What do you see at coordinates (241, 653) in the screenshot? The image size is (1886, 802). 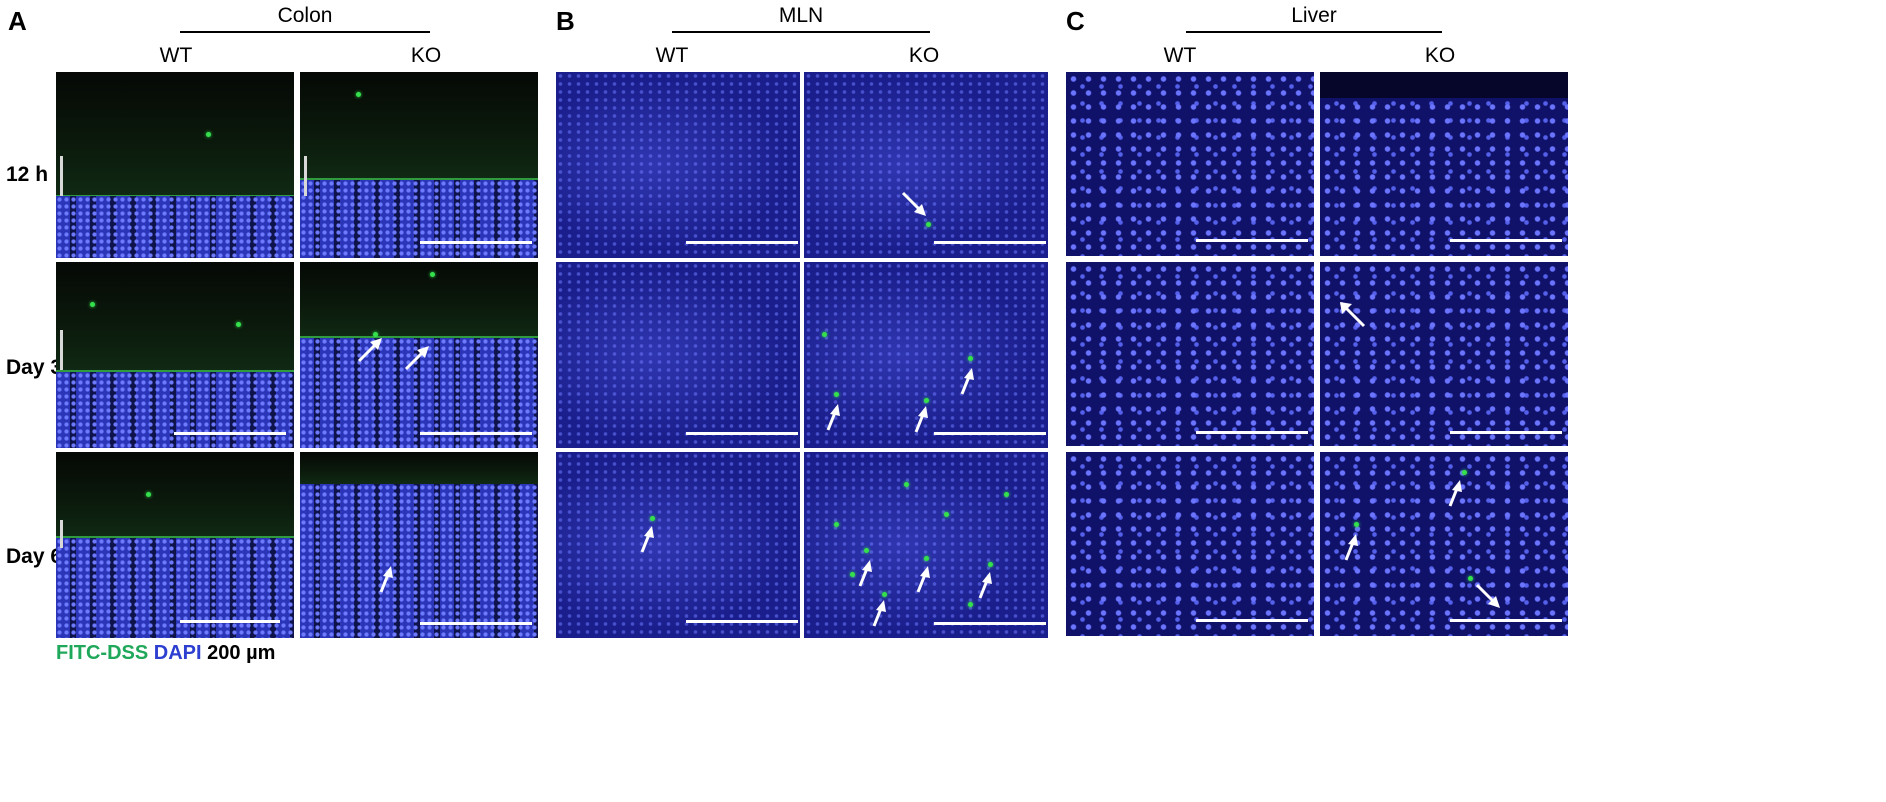 I see `legend-scale: 200 µm` at bounding box center [241, 653].